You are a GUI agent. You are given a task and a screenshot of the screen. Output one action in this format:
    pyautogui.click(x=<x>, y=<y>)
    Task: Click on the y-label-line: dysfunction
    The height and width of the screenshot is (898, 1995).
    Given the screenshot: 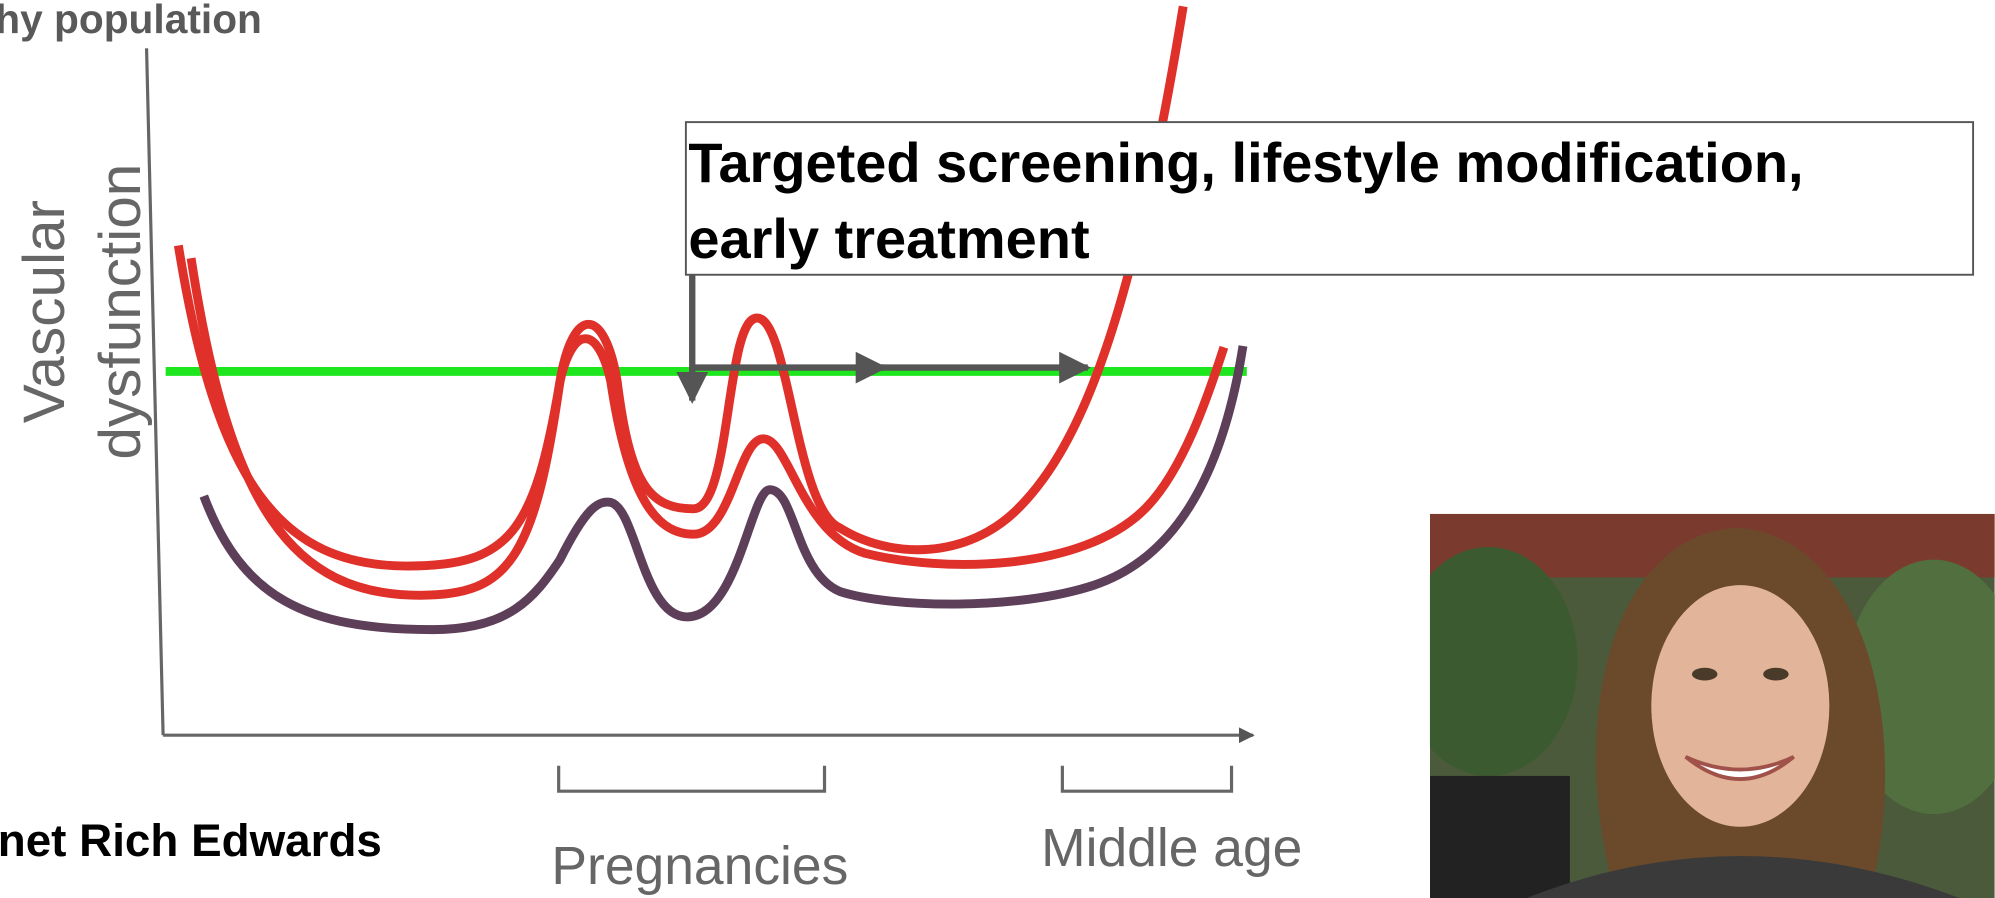 What is the action you would take?
    pyautogui.click(x=120, y=312)
    